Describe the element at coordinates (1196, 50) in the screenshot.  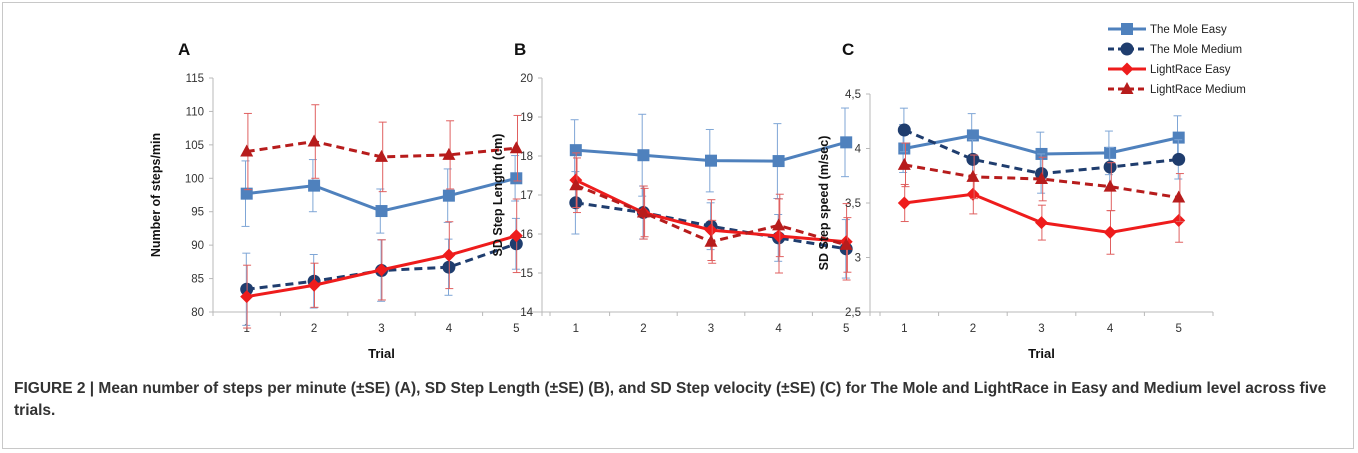
I see `legend-label: The Mole Medium` at that location.